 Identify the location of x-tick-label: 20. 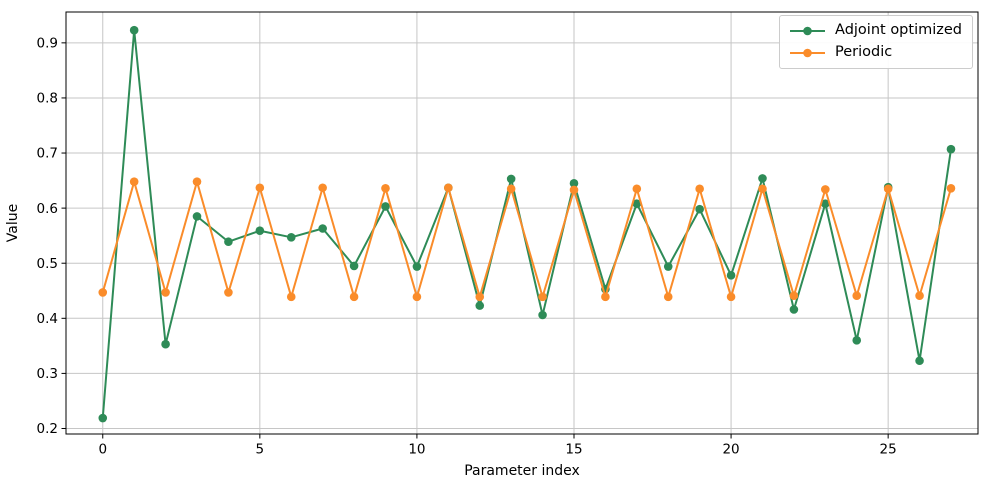
(730, 450).